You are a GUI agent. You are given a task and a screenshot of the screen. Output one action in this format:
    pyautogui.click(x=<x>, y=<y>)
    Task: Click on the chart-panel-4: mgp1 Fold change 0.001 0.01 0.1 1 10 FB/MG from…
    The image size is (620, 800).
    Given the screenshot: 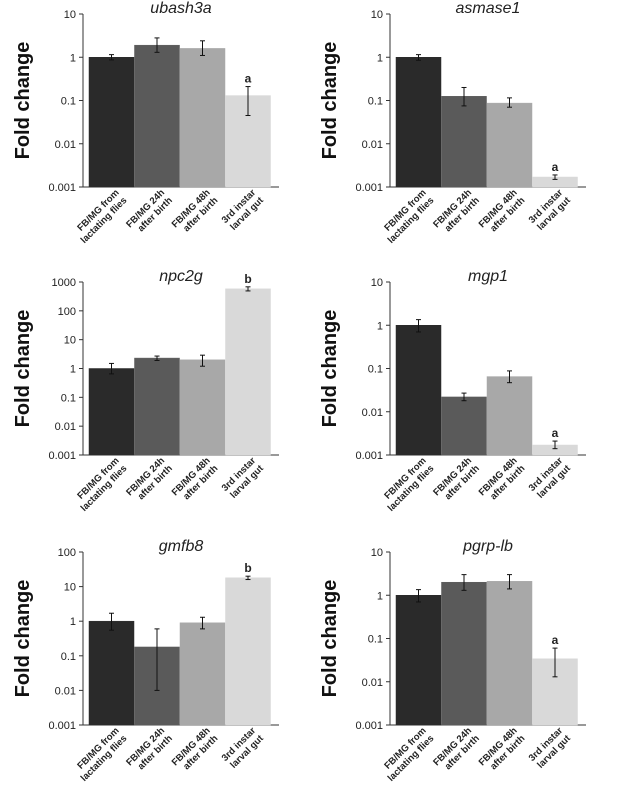 What is the action you would take?
    pyautogui.click(x=452, y=391)
    